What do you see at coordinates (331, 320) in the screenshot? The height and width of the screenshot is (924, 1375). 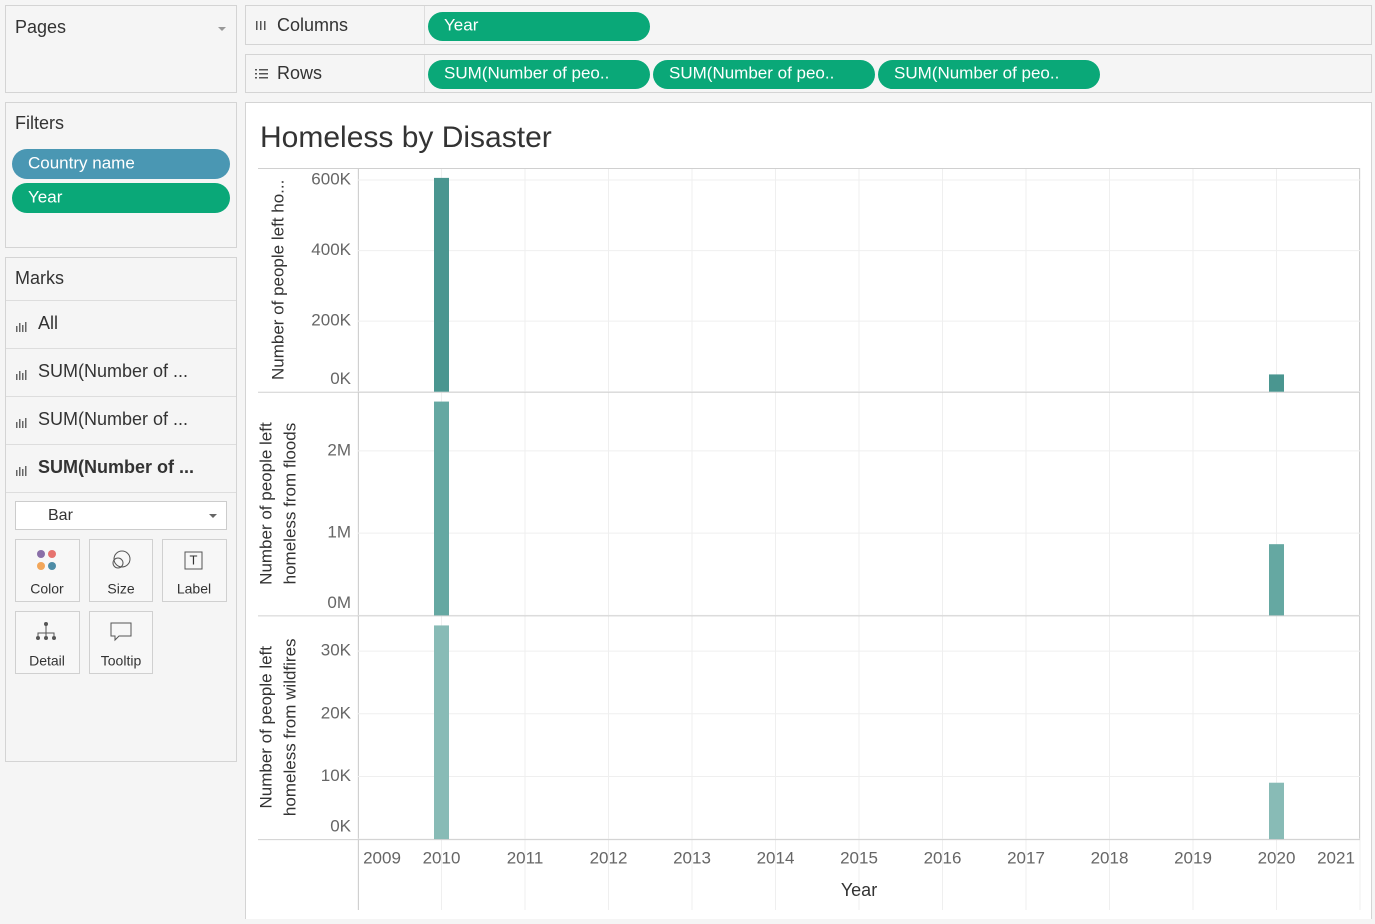 I see `y-tick-label: 200K` at bounding box center [331, 320].